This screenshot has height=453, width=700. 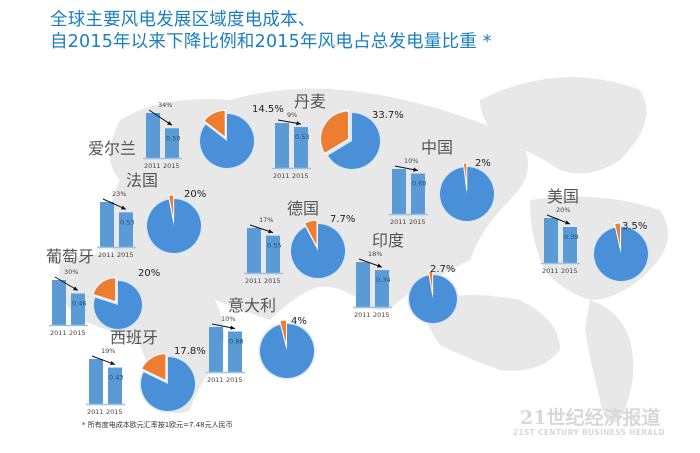 What do you see at coordinates (292, 115) in the screenshot?
I see `decline-label: 9%` at bounding box center [292, 115].